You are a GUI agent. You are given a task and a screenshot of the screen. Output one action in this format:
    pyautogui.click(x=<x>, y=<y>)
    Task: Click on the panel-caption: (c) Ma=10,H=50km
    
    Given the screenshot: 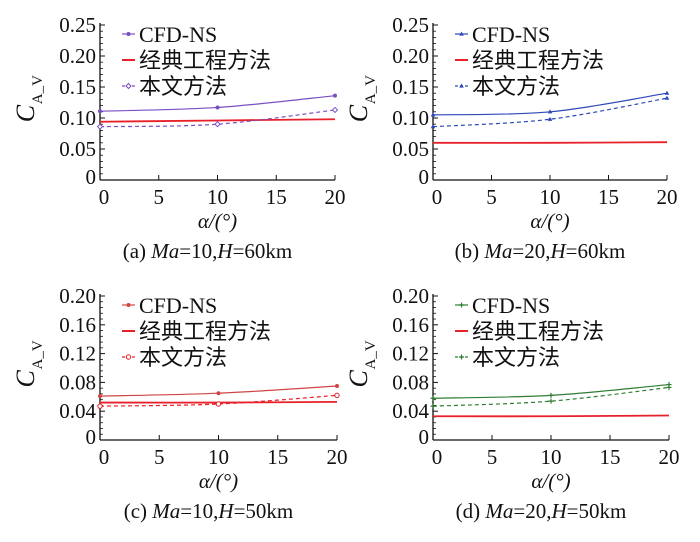 What is the action you would take?
    pyautogui.click(x=209, y=511)
    